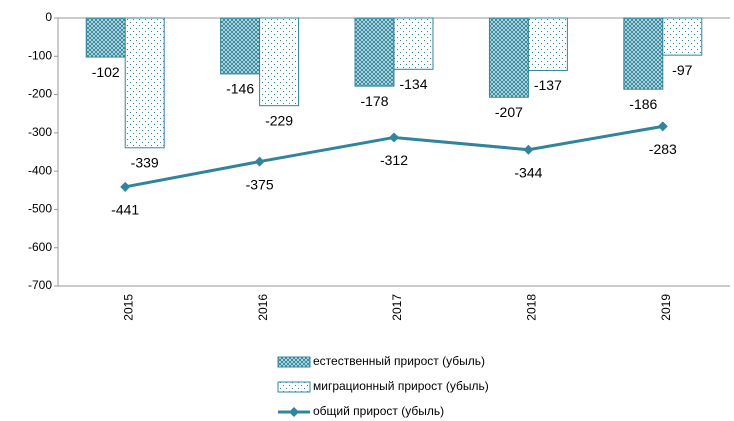  What do you see at coordinates (106, 72) in the screenshot?
I see `data-label: -102` at bounding box center [106, 72].